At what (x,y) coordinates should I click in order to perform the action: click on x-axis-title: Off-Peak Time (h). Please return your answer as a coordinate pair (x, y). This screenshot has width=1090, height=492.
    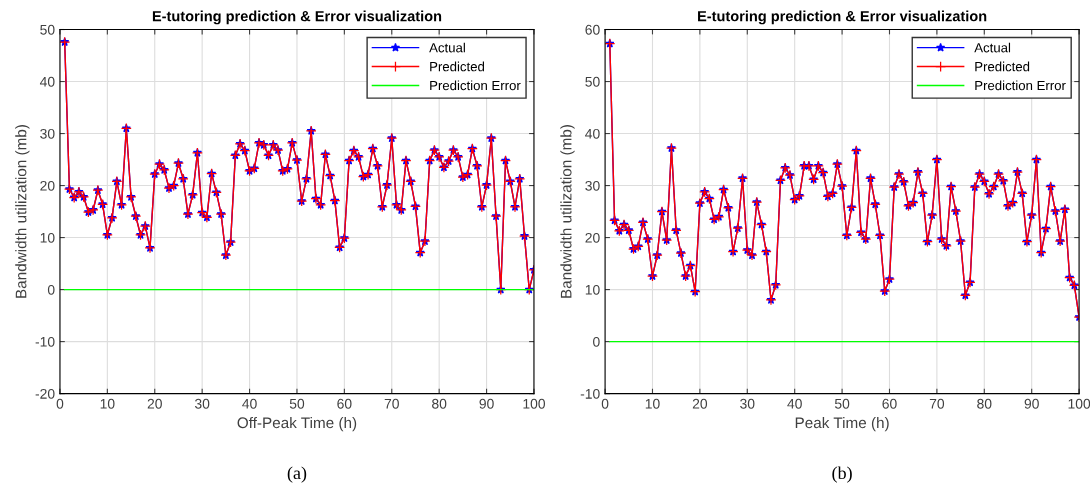
    Looking at the image, I should click on (297, 424).